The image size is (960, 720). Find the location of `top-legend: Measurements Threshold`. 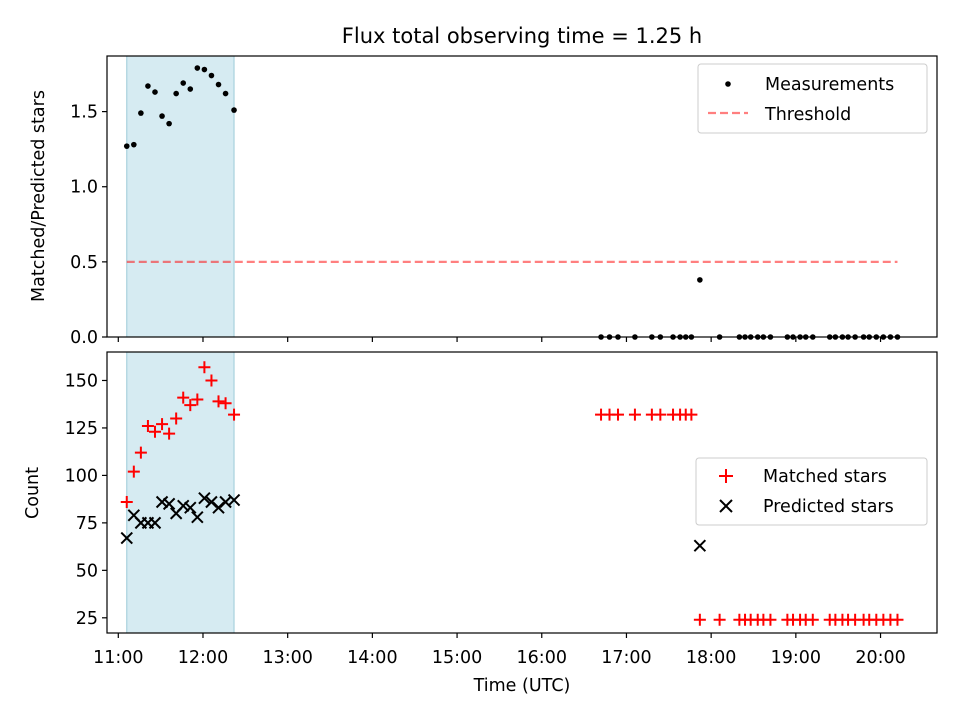

top-legend: Measurements Threshold is located at coordinates (812, 98).